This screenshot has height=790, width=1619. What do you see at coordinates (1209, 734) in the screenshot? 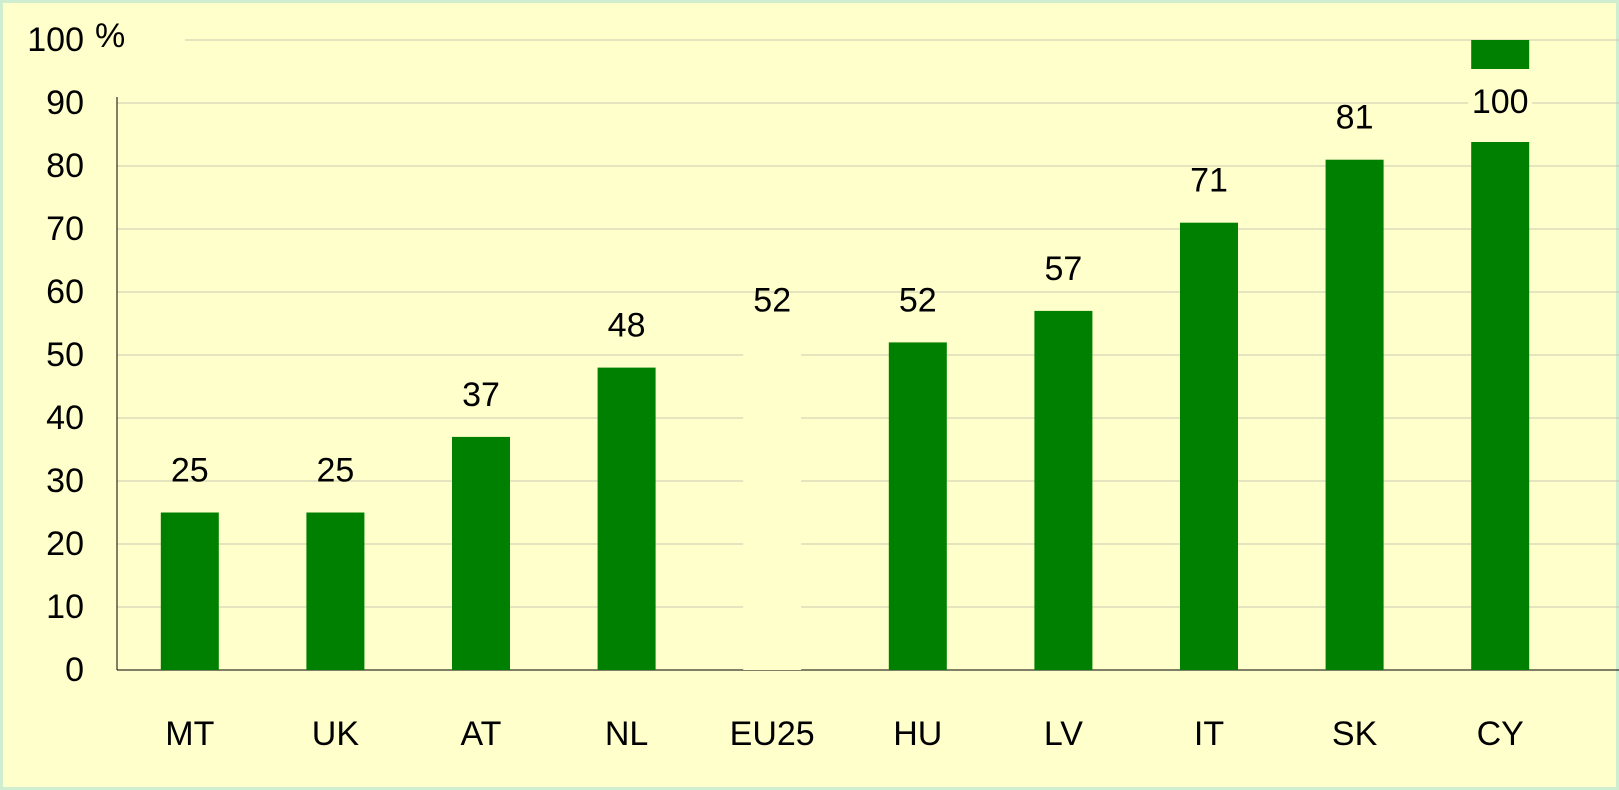
I see `x-tick-label: IT` at bounding box center [1209, 734].